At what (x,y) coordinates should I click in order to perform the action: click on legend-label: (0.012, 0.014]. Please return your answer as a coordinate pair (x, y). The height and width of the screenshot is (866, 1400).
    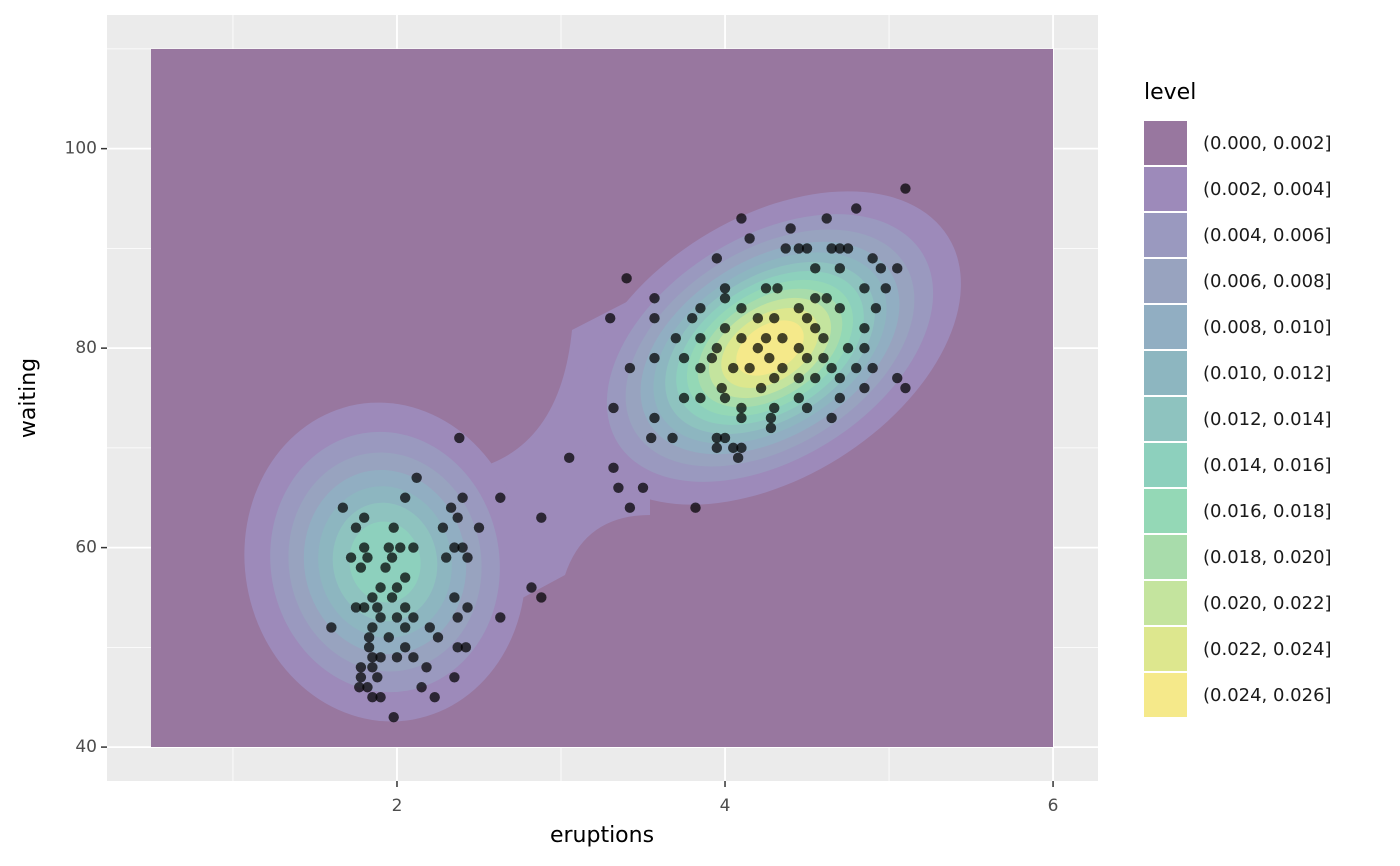
    Looking at the image, I should click on (1267, 419).